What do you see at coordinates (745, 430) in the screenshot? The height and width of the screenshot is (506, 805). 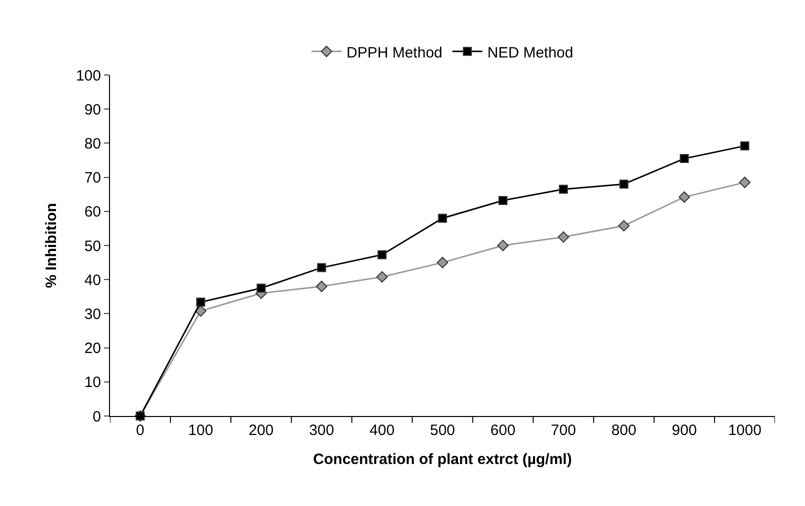 I see `x-tick-label: 1000` at bounding box center [745, 430].